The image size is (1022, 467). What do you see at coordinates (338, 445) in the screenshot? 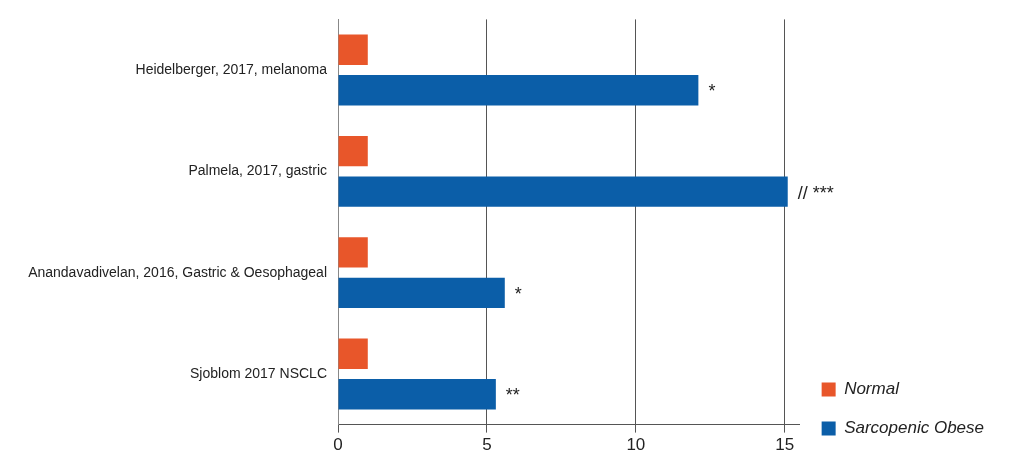
I see `x-tick-label: 0` at bounding box center [338, 445].